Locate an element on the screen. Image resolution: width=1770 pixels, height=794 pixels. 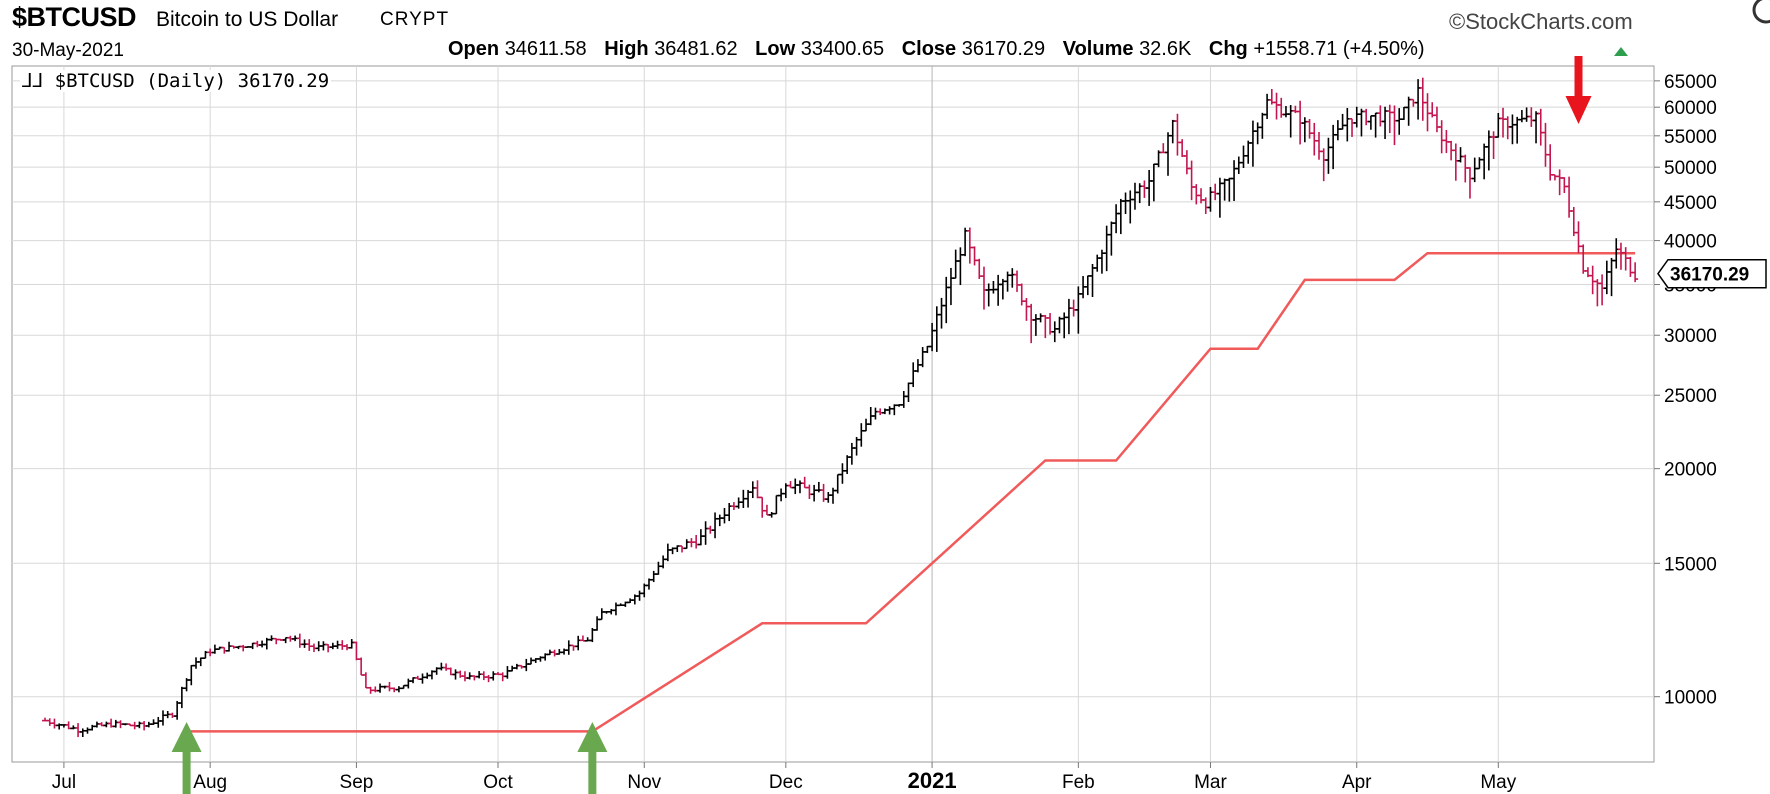
y-tick-label: 45000 is located at coordinates (1690, 203).